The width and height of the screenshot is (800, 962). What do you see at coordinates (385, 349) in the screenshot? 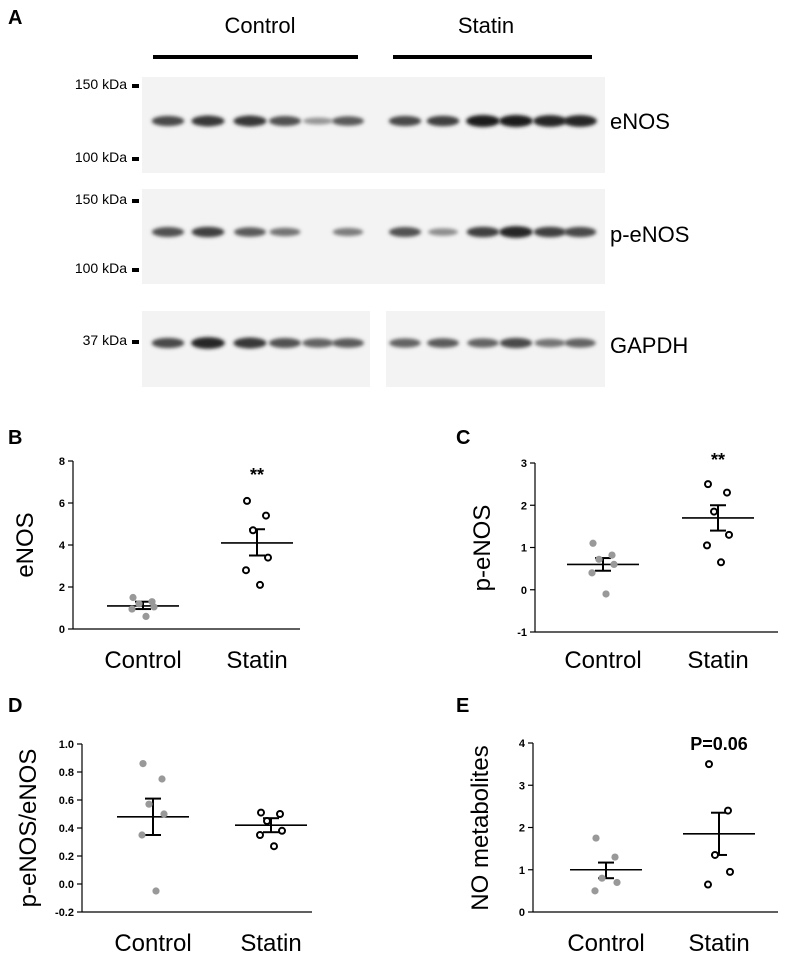
I see `blot-gapdh: 37 kDa GAPDH` at bounding box center [385, 349].